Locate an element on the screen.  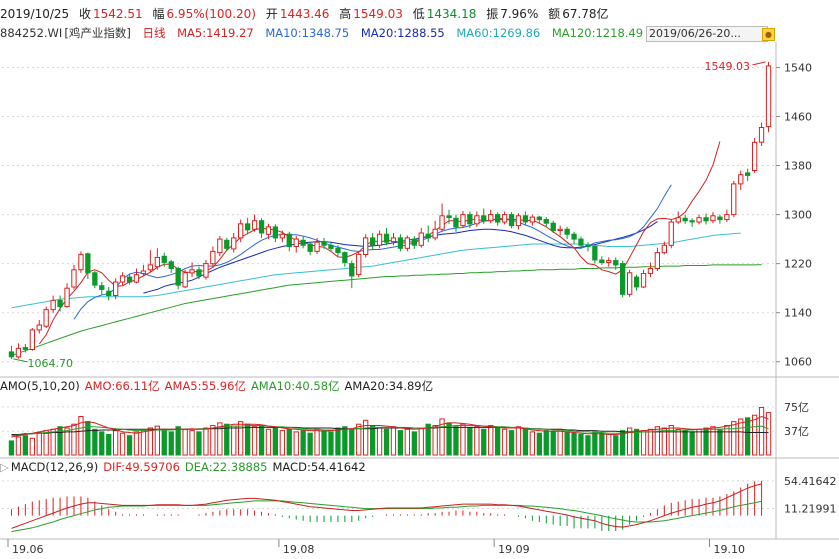
macd-title: MACD(12,26,9) is located at coordinates (54, 467).